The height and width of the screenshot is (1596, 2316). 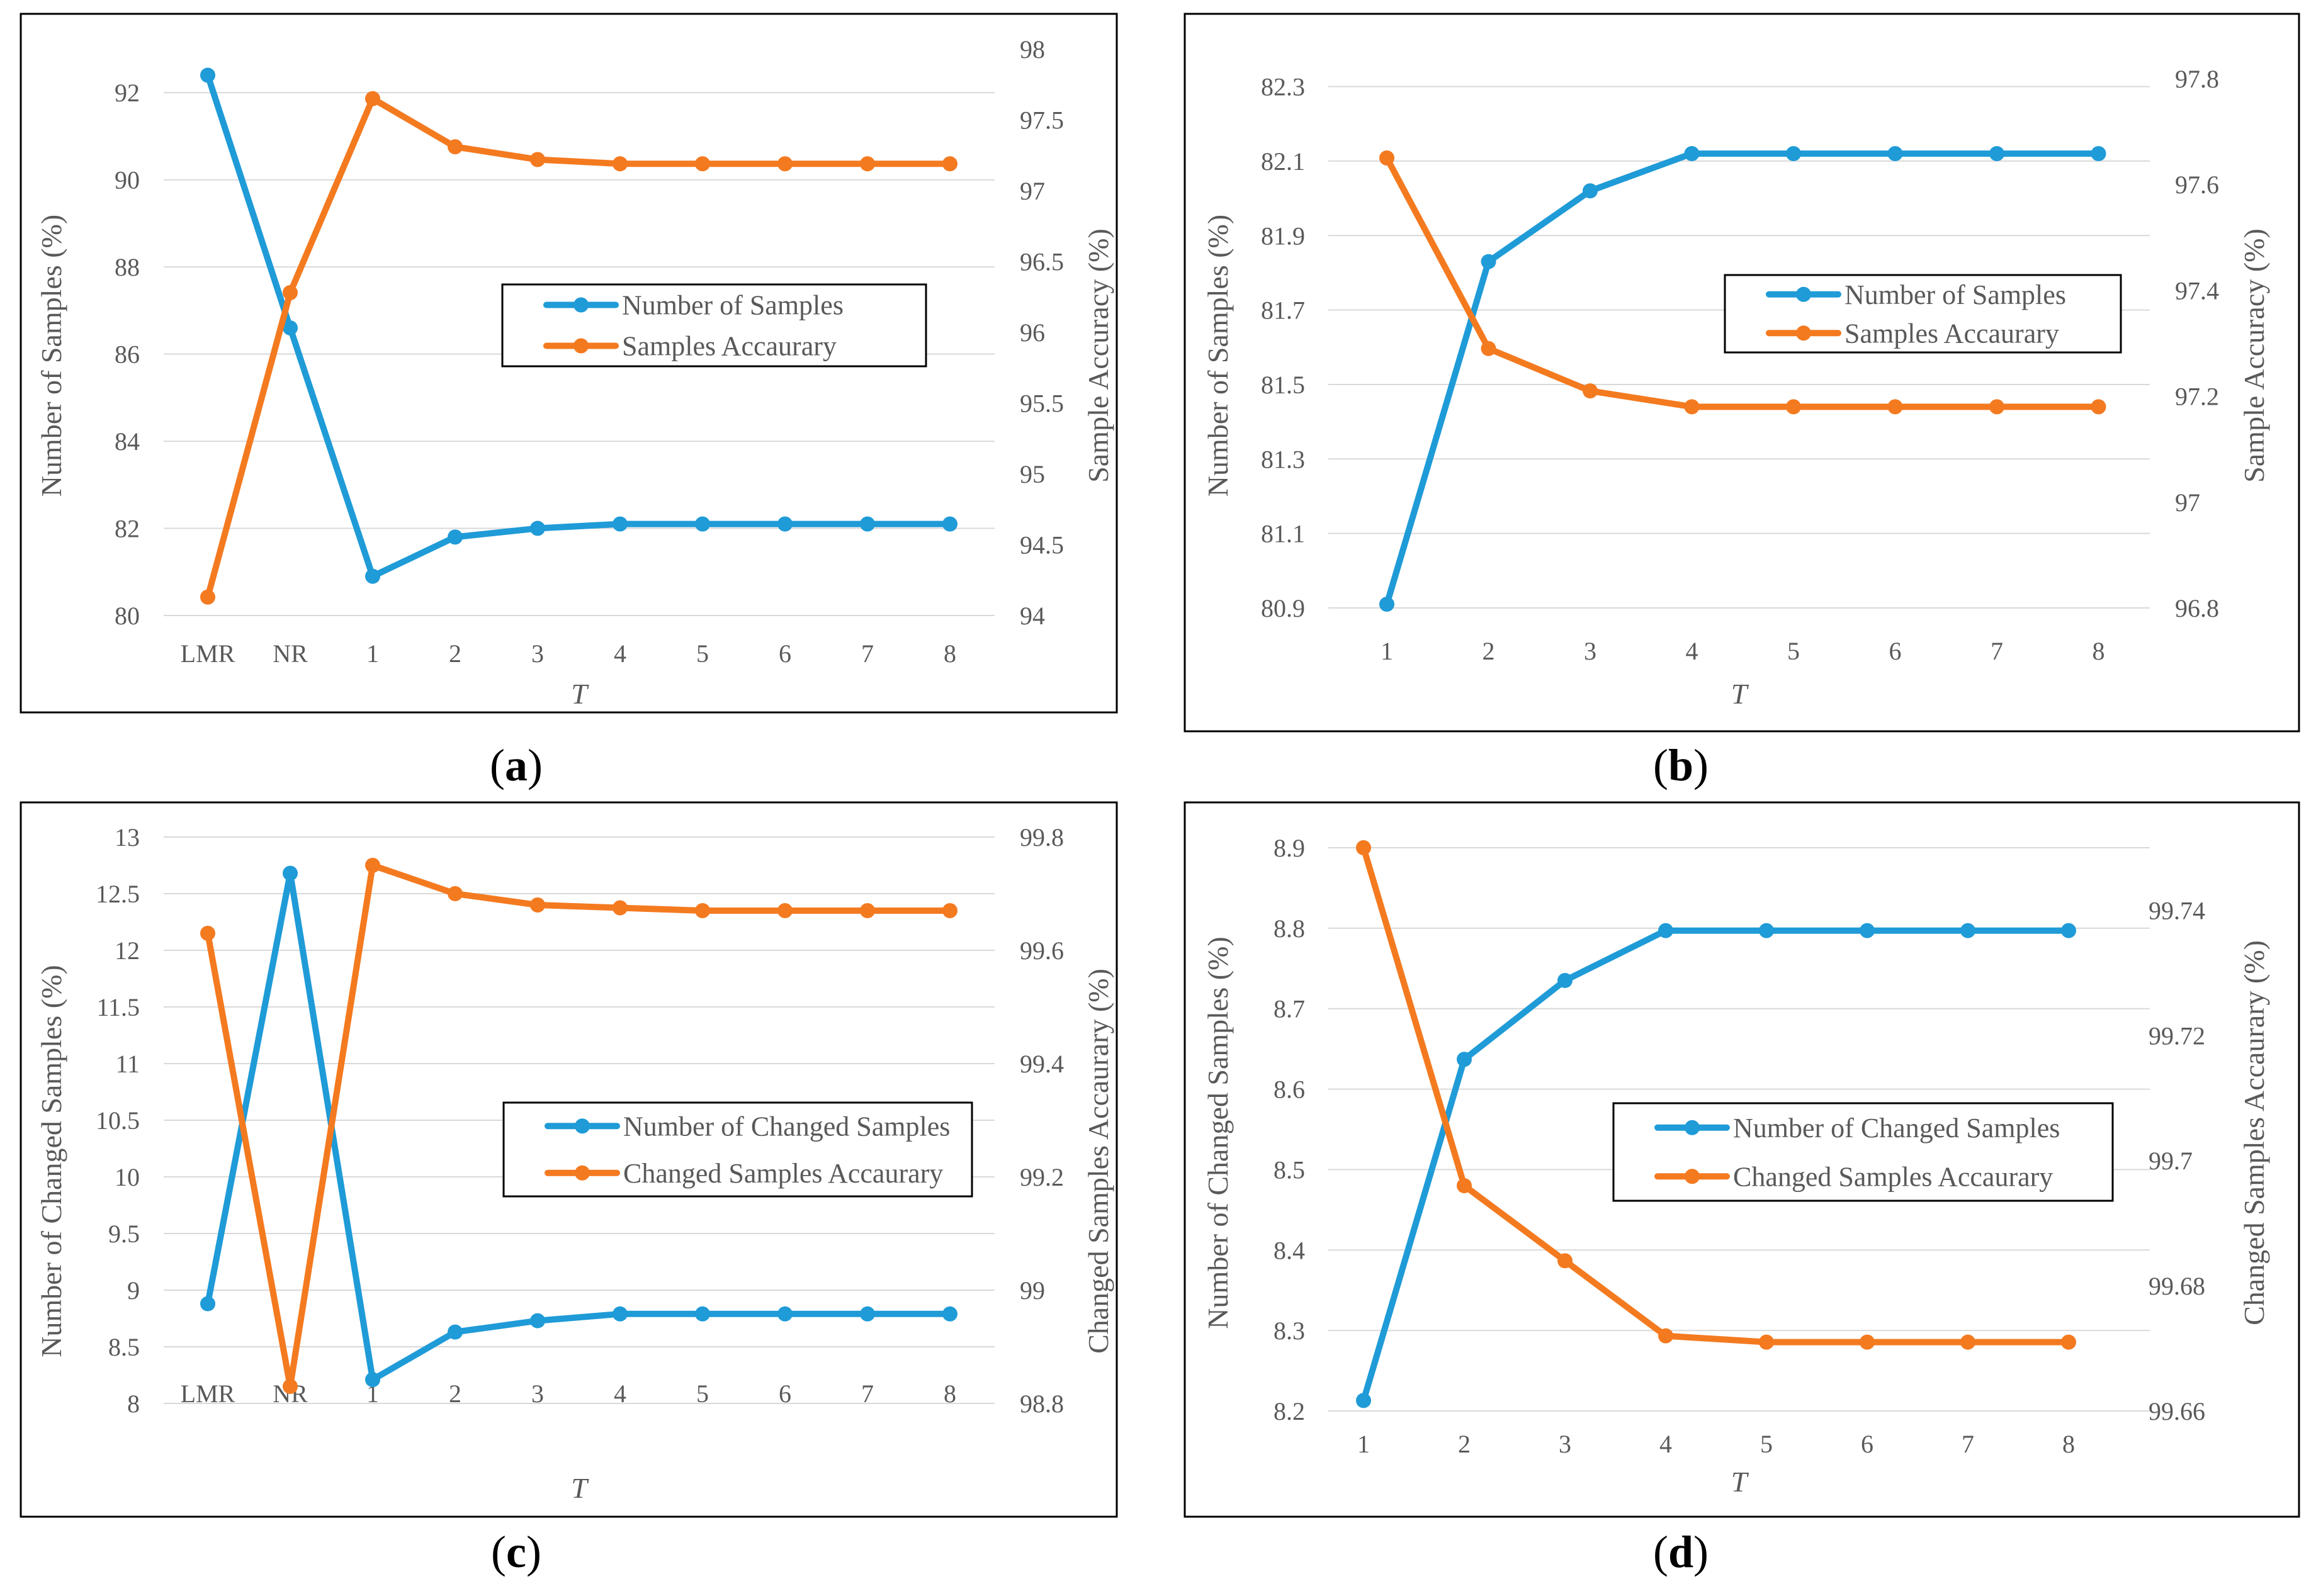 I want to click on y-tick-label: 88, so click(x=128, y=267).